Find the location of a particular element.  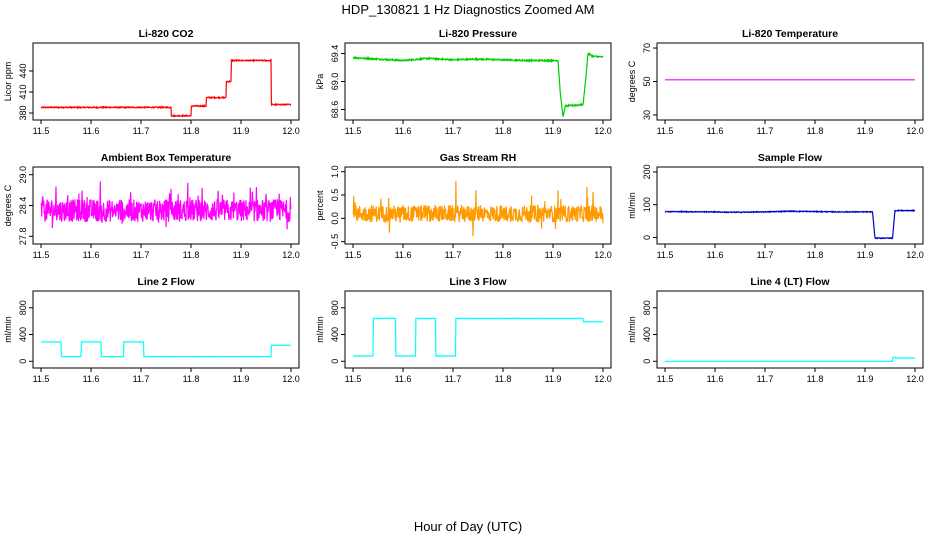

y-tick-label: 0.5 is located at coordinates (335, 195).